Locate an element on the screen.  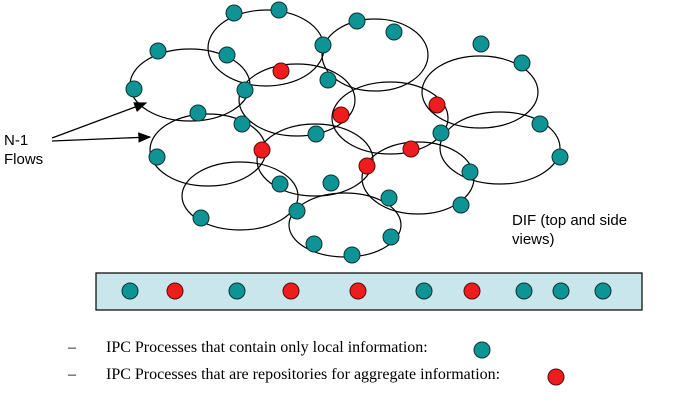
legend-aggregate-swatch is located at coordinates (556, 377).